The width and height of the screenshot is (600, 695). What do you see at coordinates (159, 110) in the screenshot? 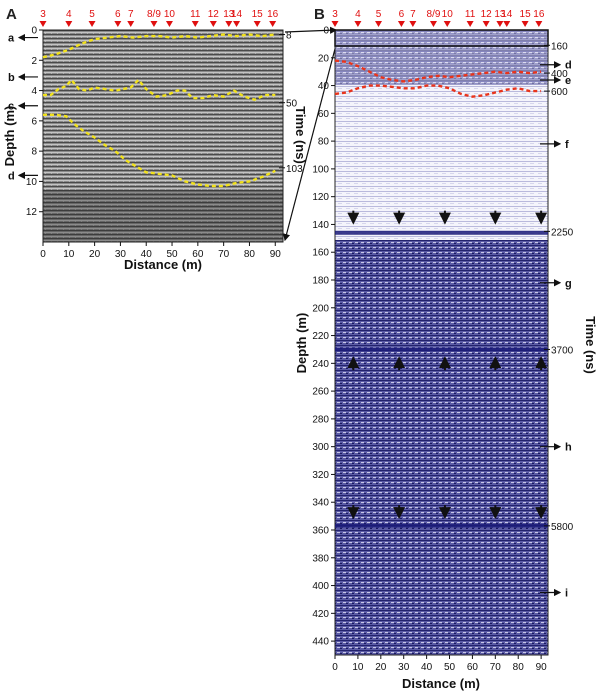
I see `panel-a-horizons` at bounding box center [159, 110].